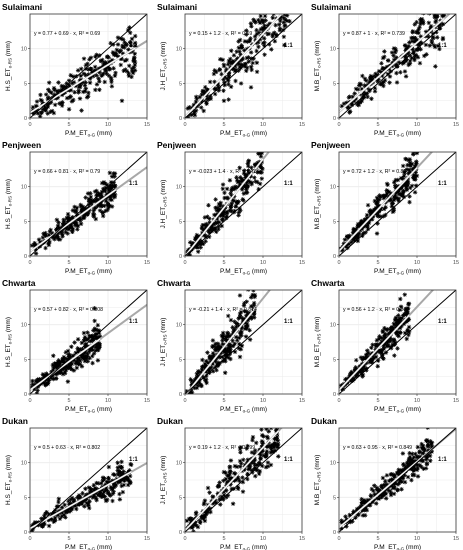 Image resolution: width=463 pixels, height=550 pixels. I want to click on regression-equation: y = -0.023 + 1.4 · x, R² = 0.786, so click(224, 172).